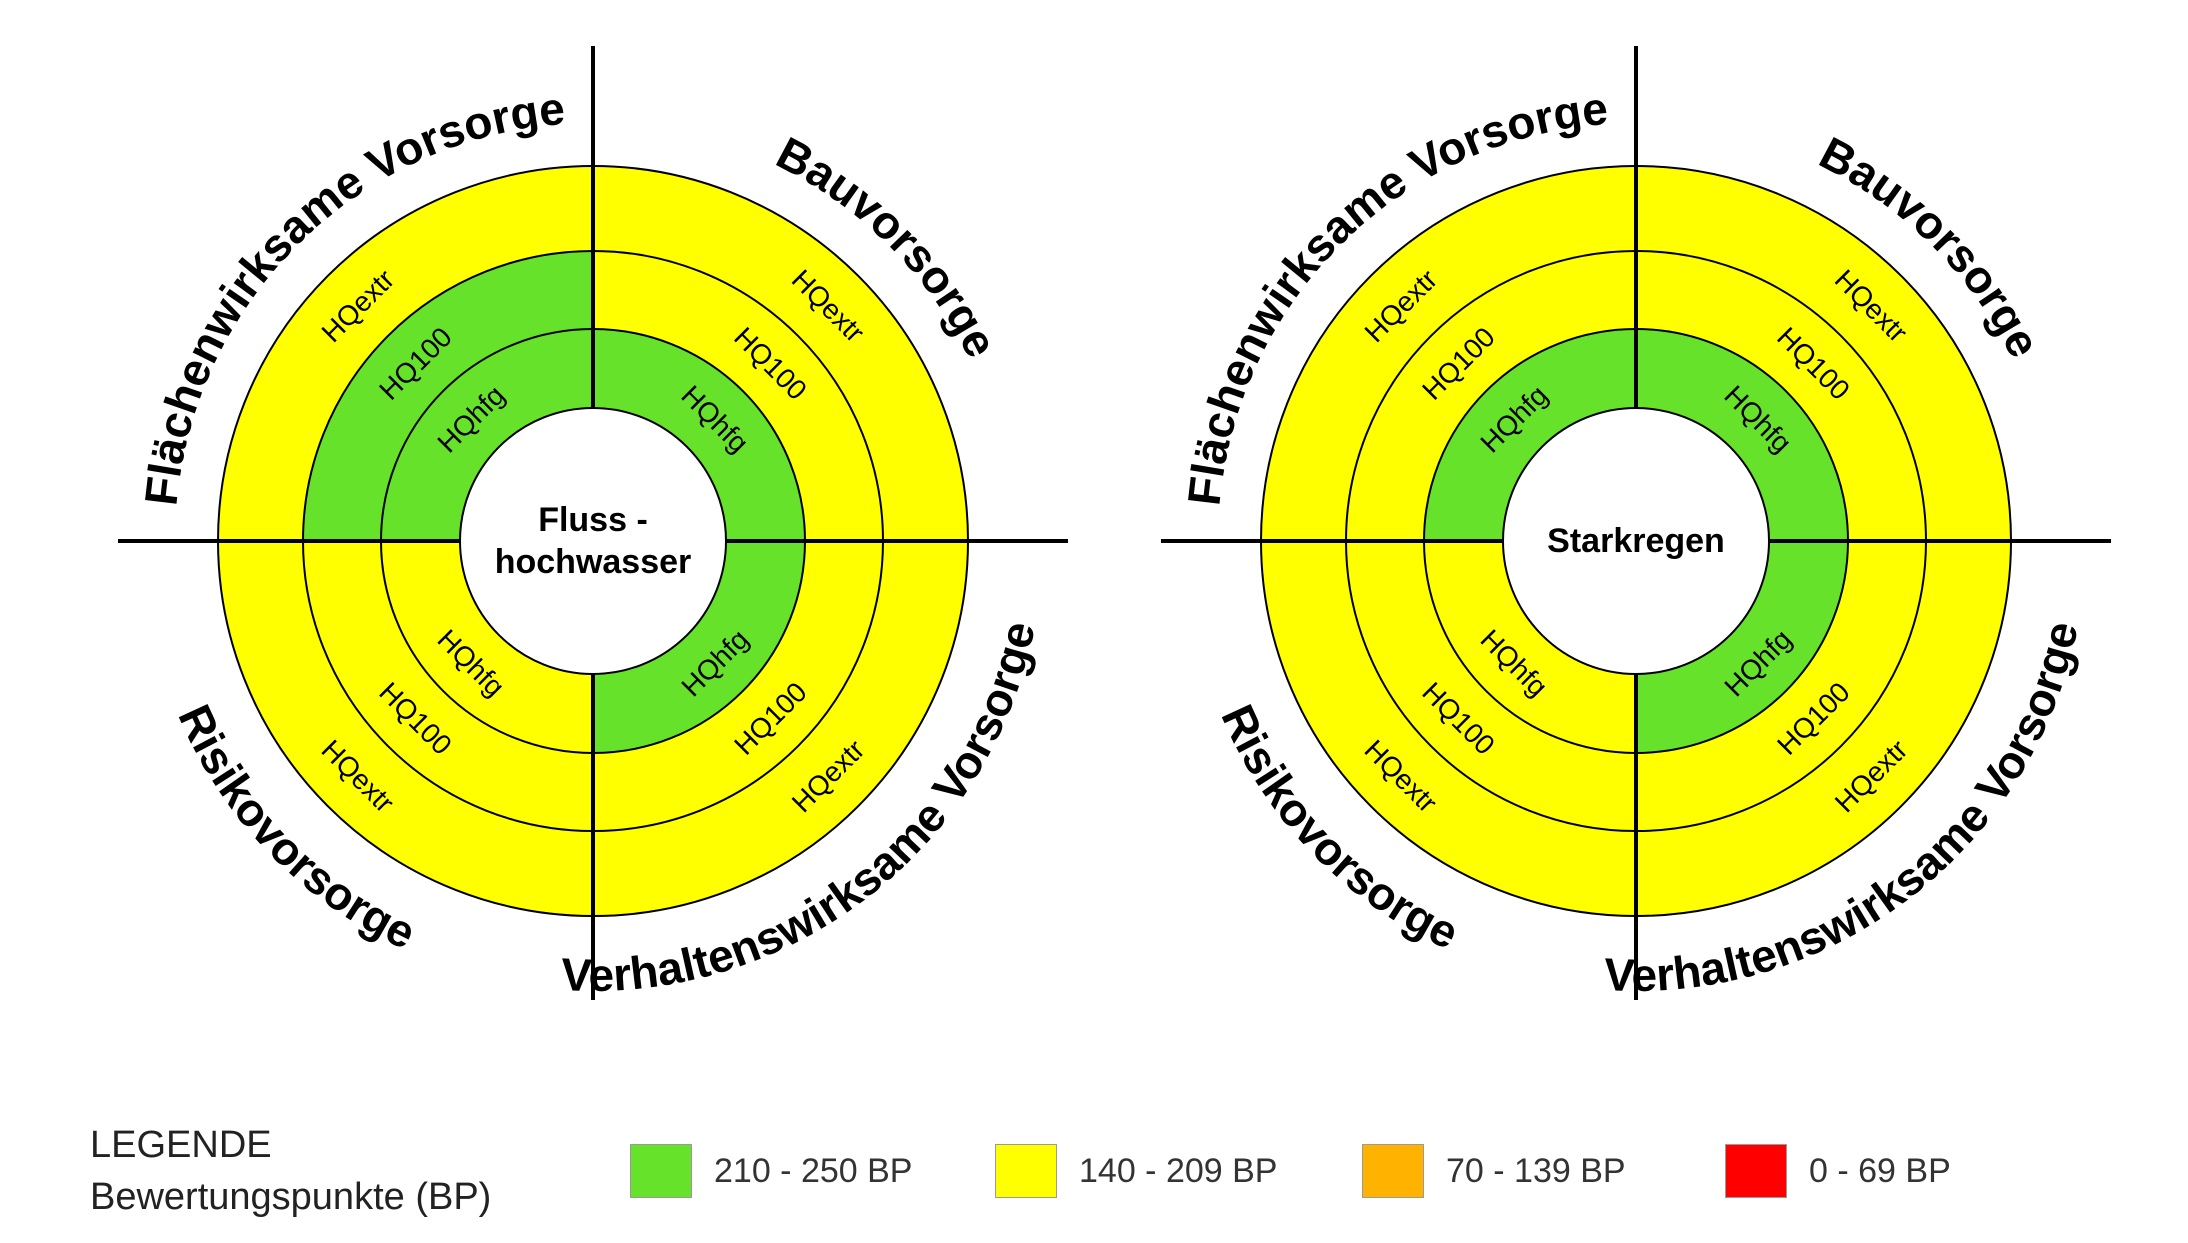  What do you see at coordinates (661, 1171) in the screenshot?
I see `legend-swatch-green` at bounding box center [661, 1171].